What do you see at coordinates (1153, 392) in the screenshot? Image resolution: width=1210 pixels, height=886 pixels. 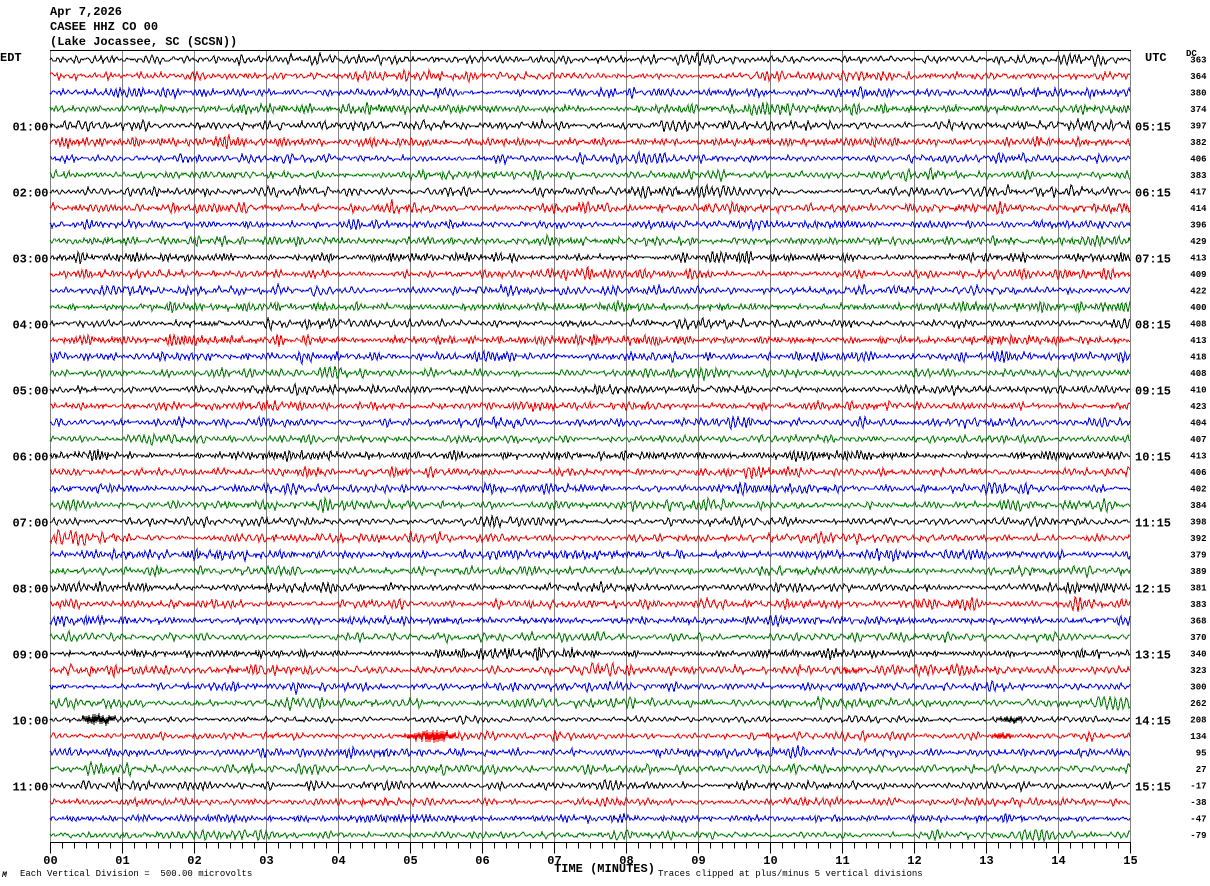 I see `svg-text: 09:15` at bounding box center [1153, 392].